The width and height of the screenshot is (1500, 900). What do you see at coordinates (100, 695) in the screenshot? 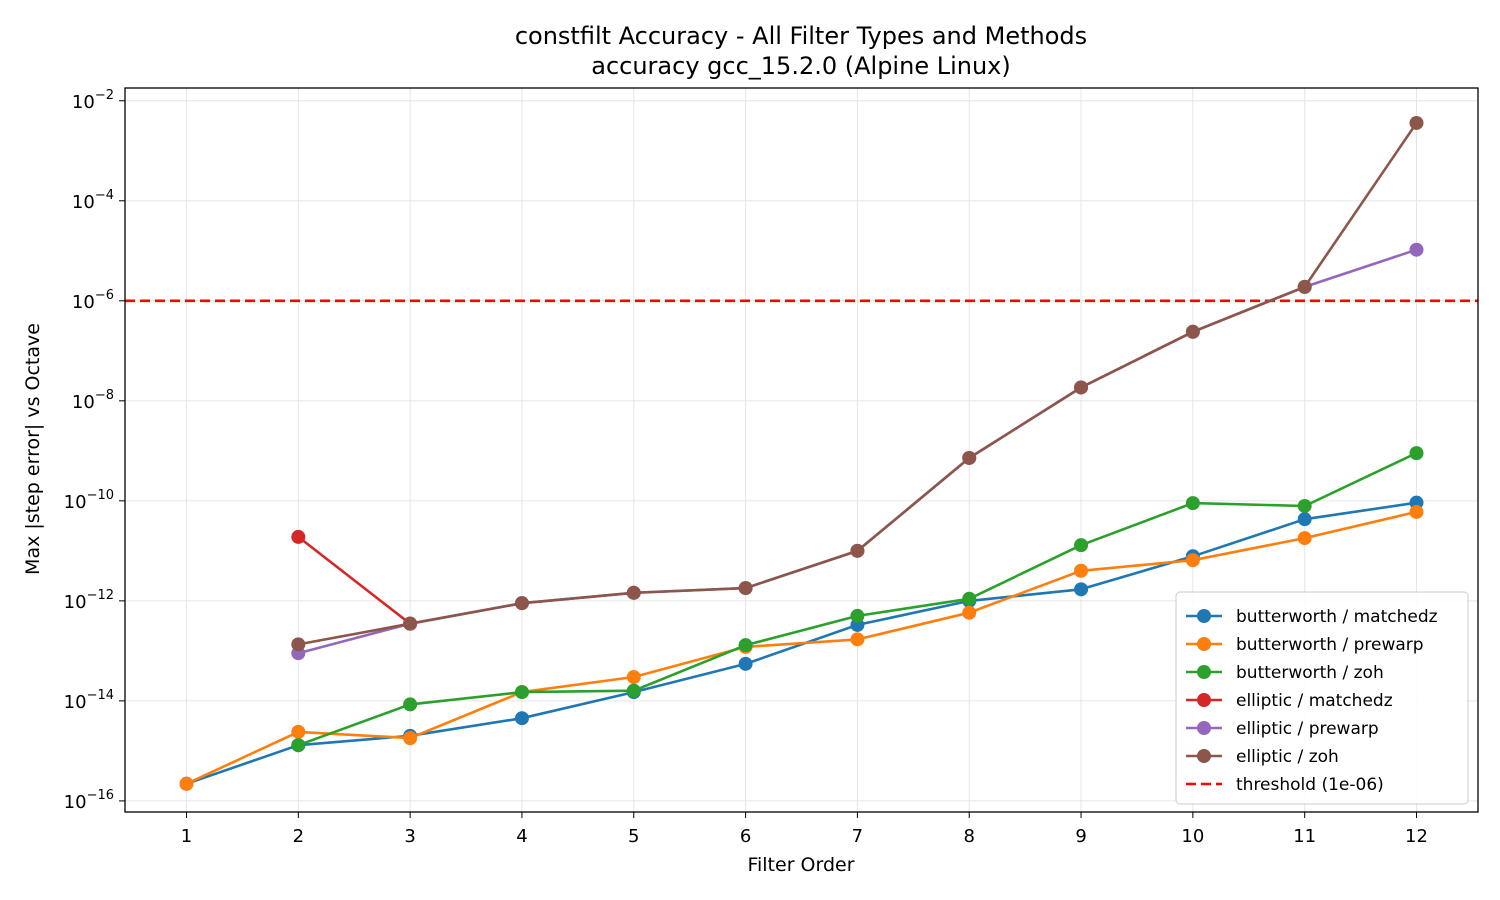
I see `y-tick-label-exponent: −14` at bounding box center [100, 695].